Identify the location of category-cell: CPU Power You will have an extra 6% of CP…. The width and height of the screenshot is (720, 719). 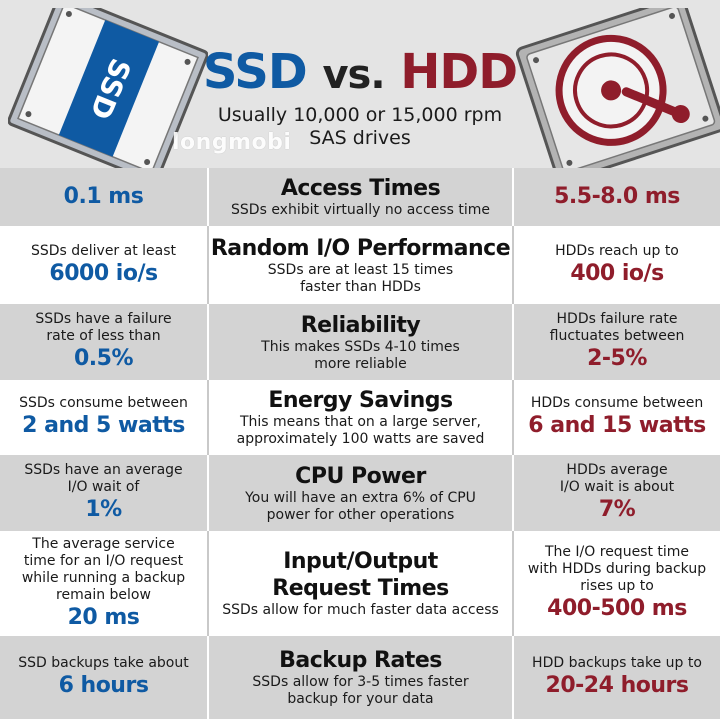
(360, 493).